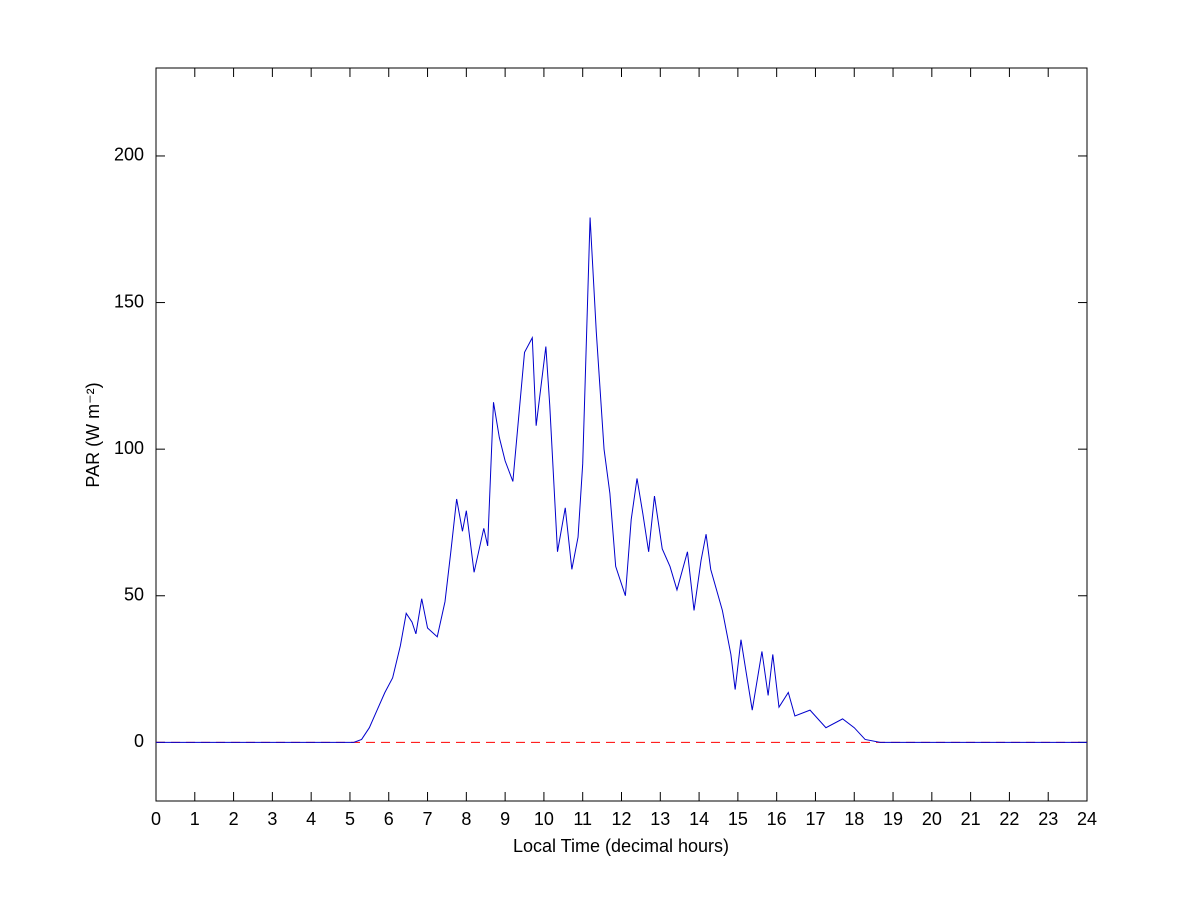 The height and width of the screenshot is (900, 1201). I want to click on x-tick-label: 6, so click(389, 819).